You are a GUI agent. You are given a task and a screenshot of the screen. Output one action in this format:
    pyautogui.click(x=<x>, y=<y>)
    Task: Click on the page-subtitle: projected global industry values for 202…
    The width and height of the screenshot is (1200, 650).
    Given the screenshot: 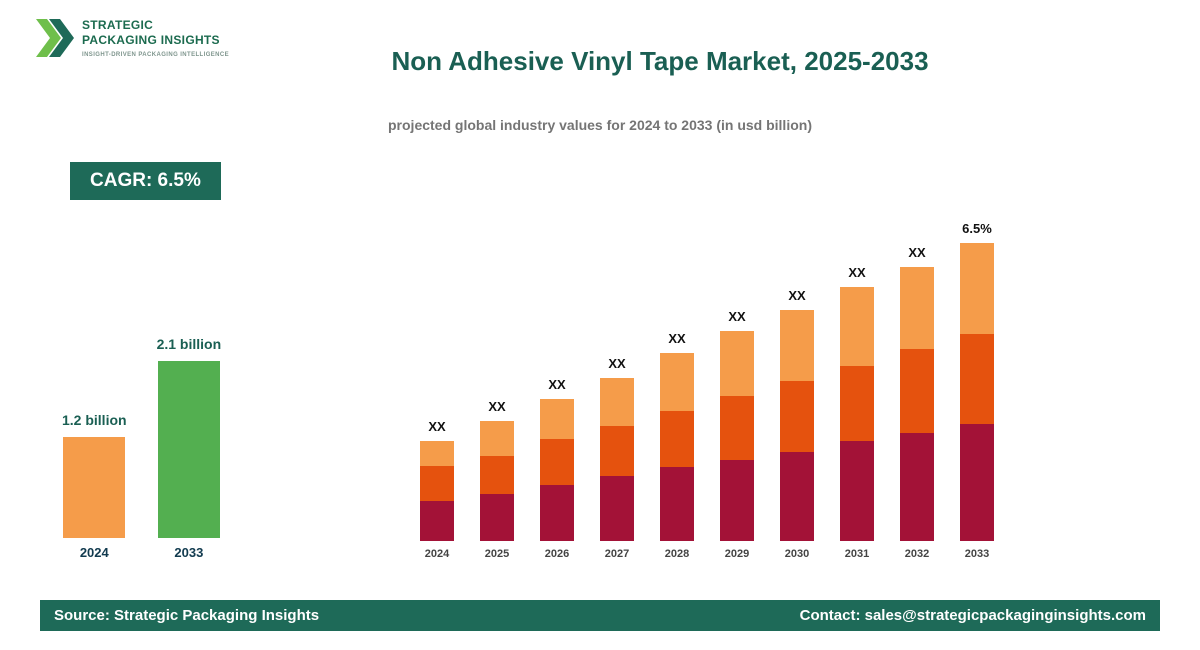 What is the action you would take?
    pyautogui.click(x=600, y=125)
    